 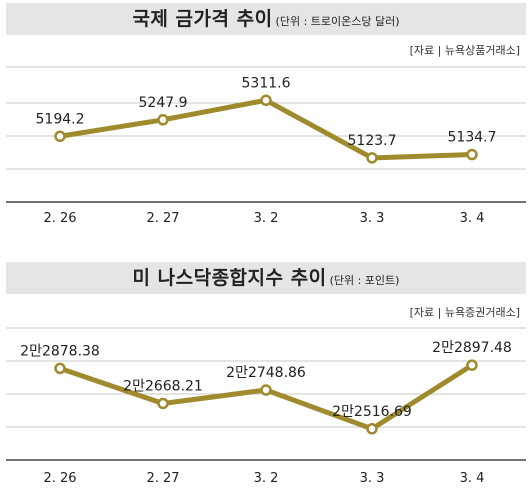 What do you see at coordinates (266, 129) in the screenshot?
I see `series-line` at bounding box center [266, 129].